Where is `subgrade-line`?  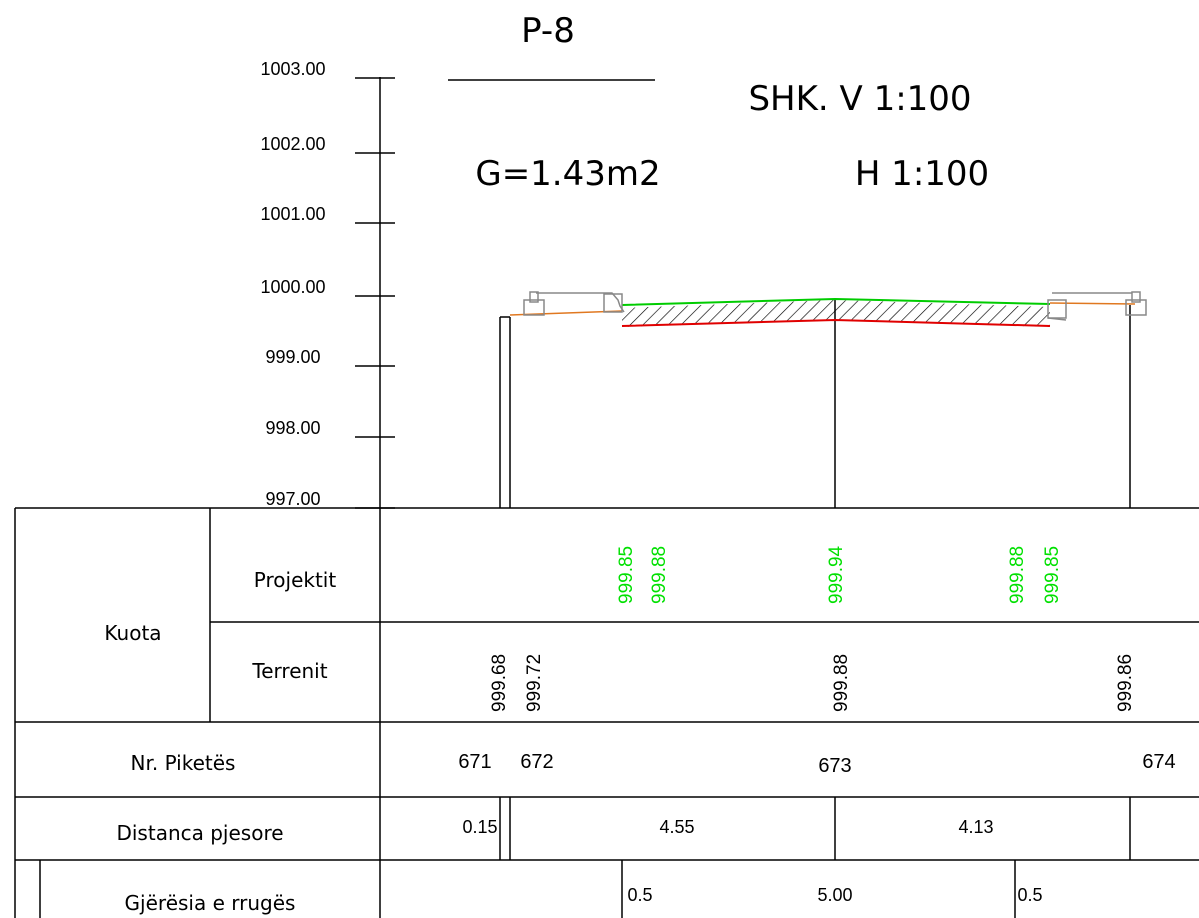
subgrade-line is located at coordinates (836, 322).